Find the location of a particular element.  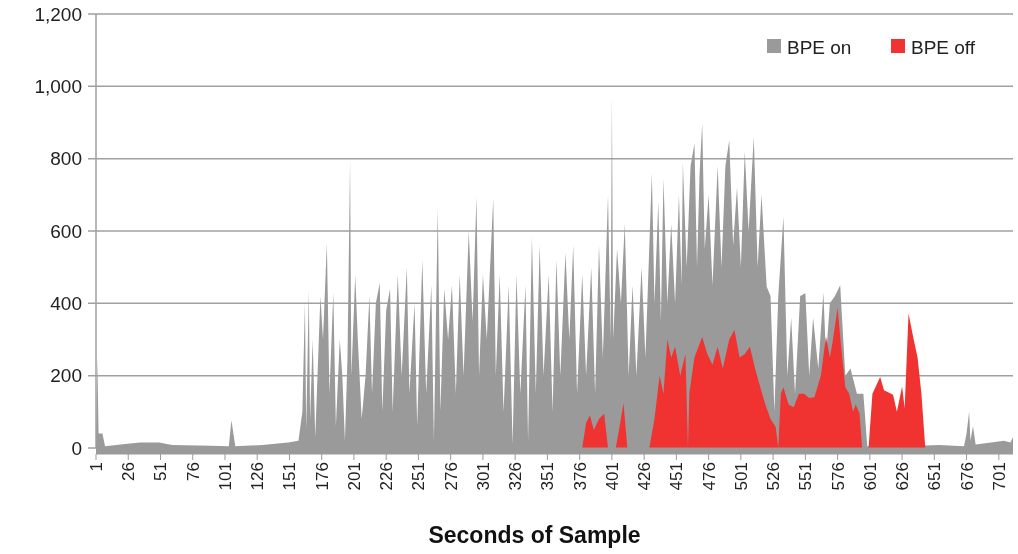

x-tick-label: 26 is located at coordinates (129, 471).